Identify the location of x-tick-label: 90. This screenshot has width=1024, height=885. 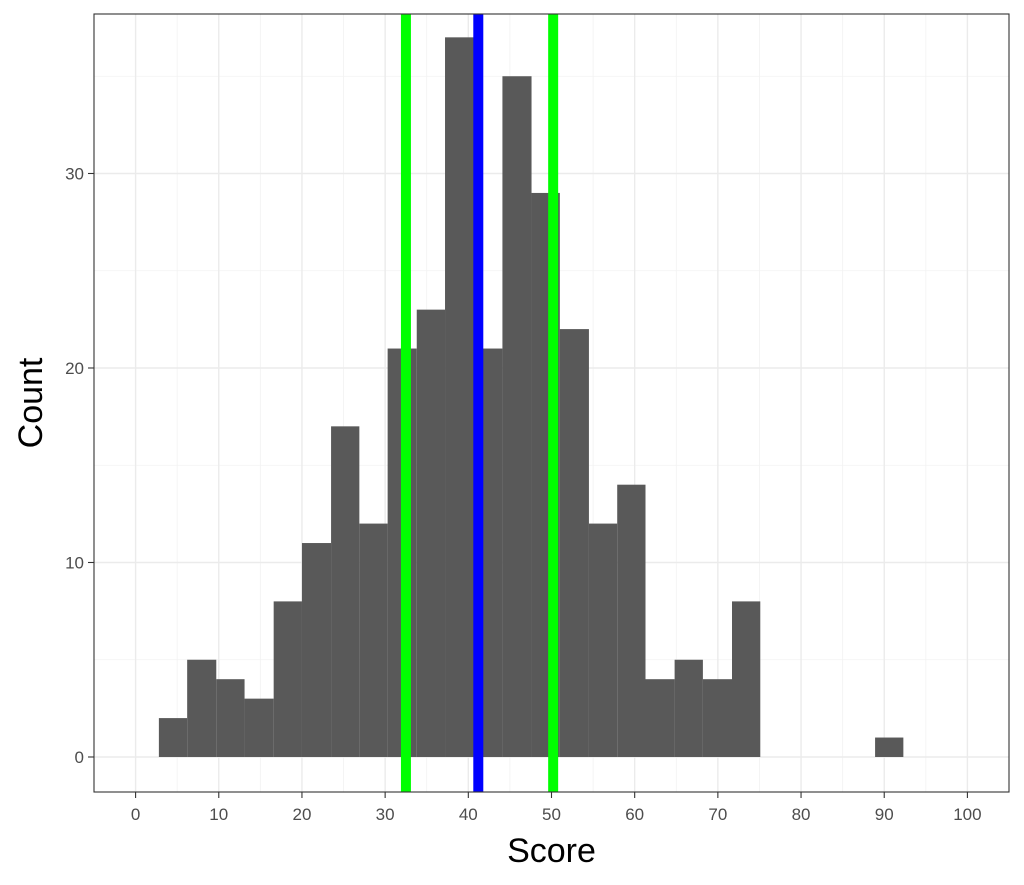
(884, 814).